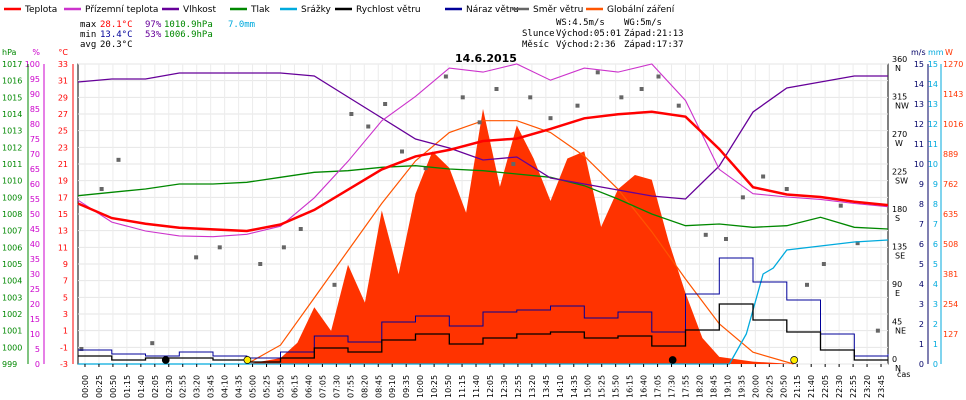 The width and height of the screenshot is (966, 400). I want to click on tick-ms: 15, so click(919, 64).